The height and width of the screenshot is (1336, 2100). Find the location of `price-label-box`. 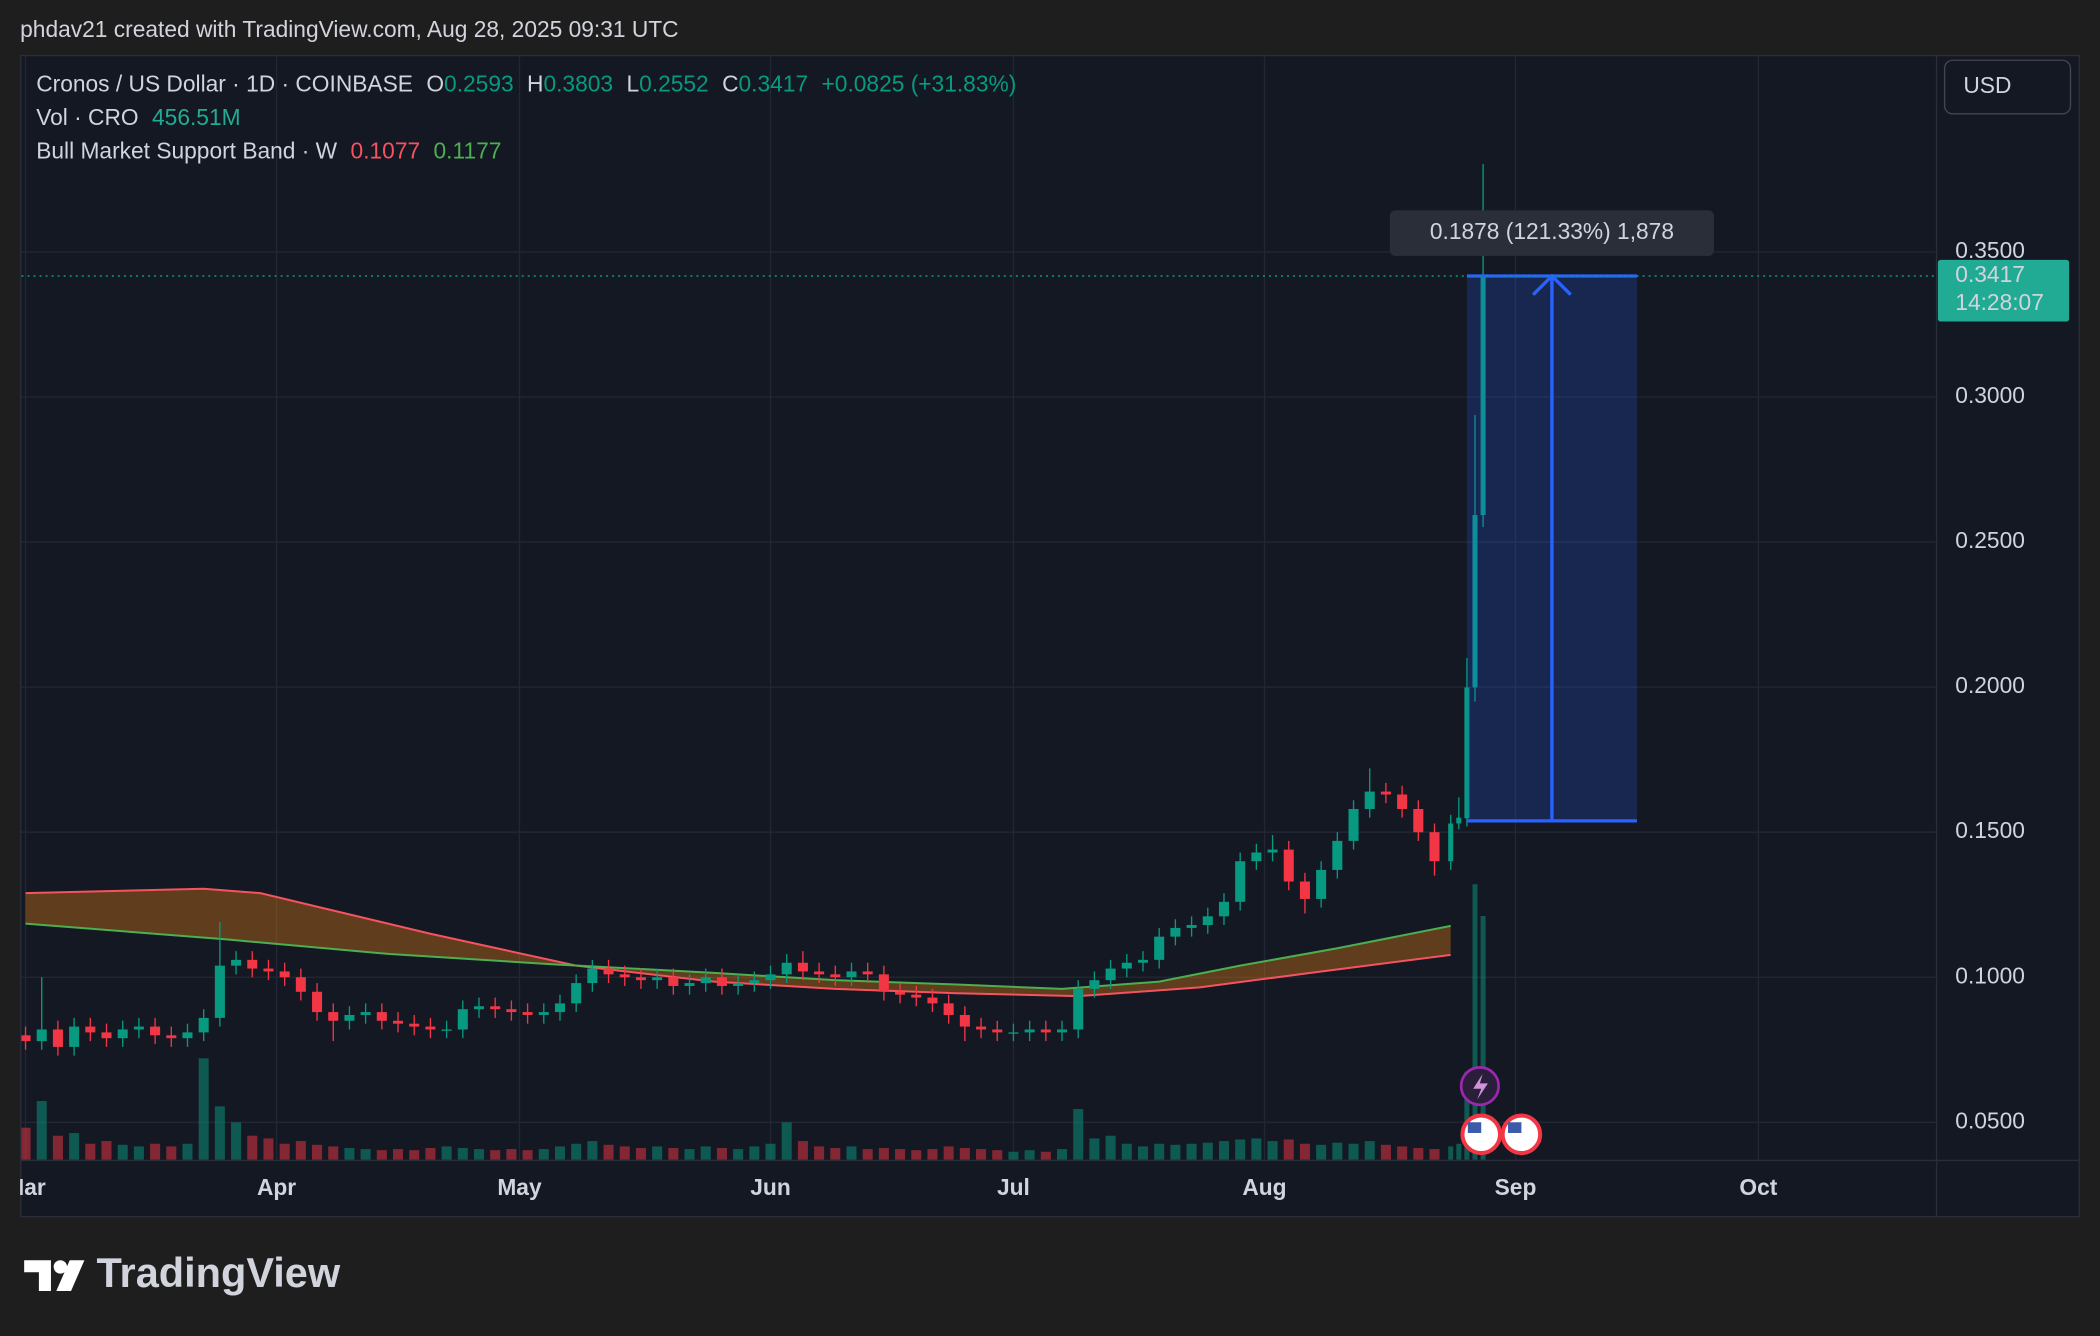

price-label-box is located at coordinates (2003, 290).